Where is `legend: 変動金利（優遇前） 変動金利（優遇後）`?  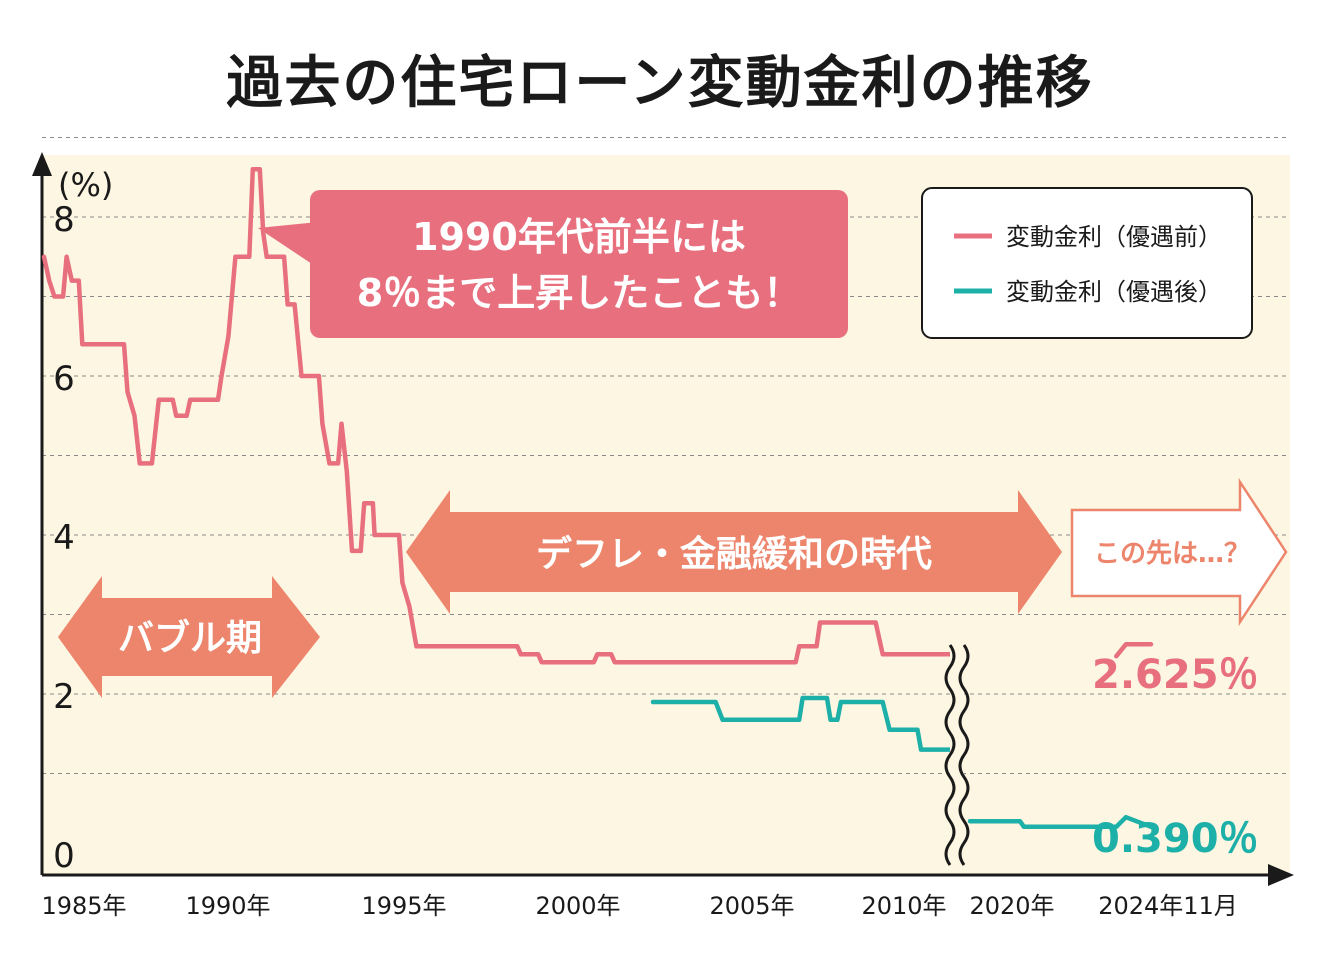 legend: 変動金利（優遇前） 変動金利（優遇後） is located at coordinates (1087, 263).